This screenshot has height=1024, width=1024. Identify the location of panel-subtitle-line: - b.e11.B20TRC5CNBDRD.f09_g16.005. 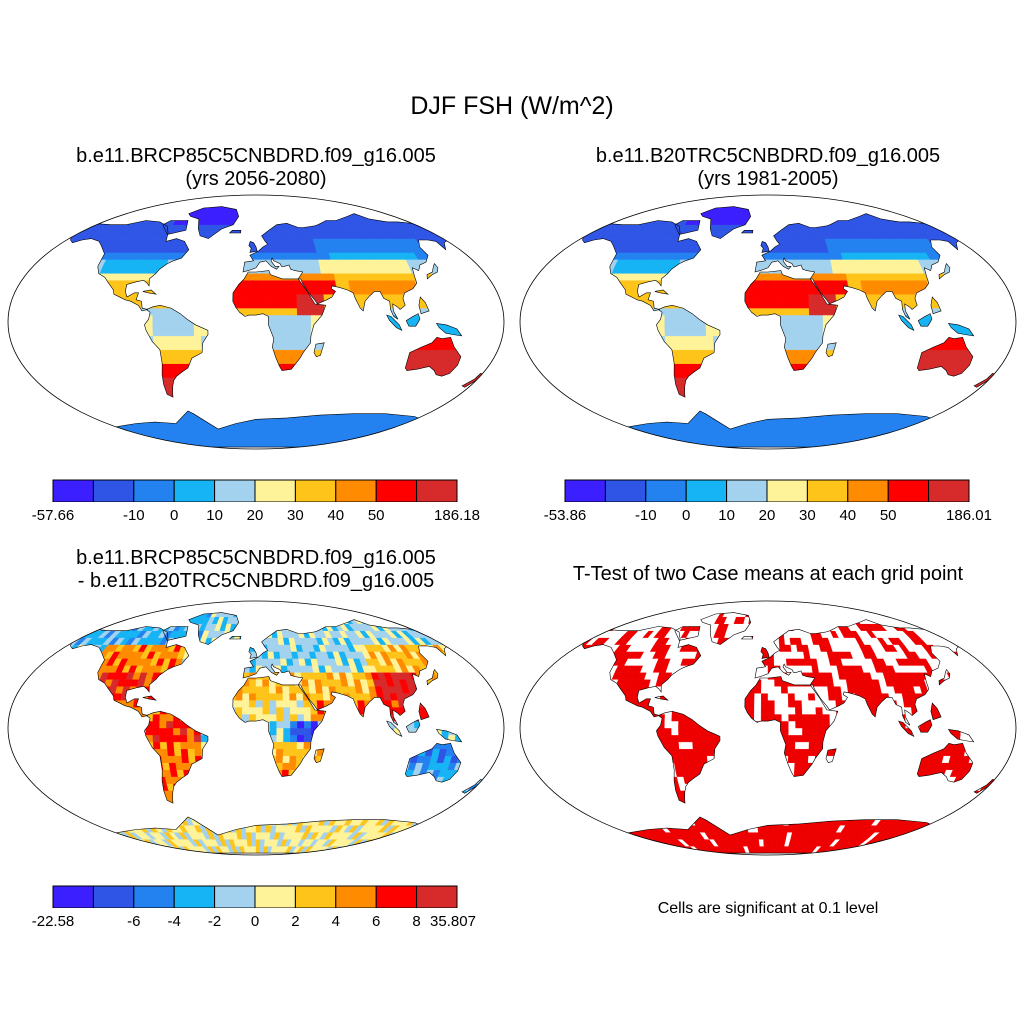
(256, 581).